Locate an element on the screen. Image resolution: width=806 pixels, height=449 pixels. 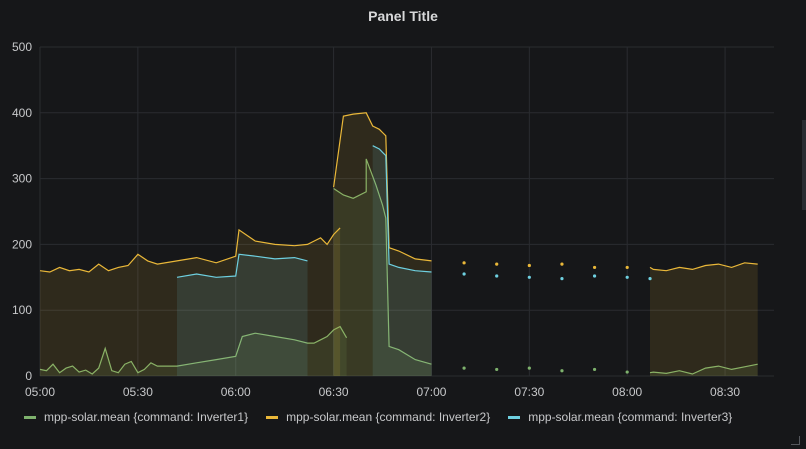
y-tick-label: 0 is located at coordinates (28, 376).